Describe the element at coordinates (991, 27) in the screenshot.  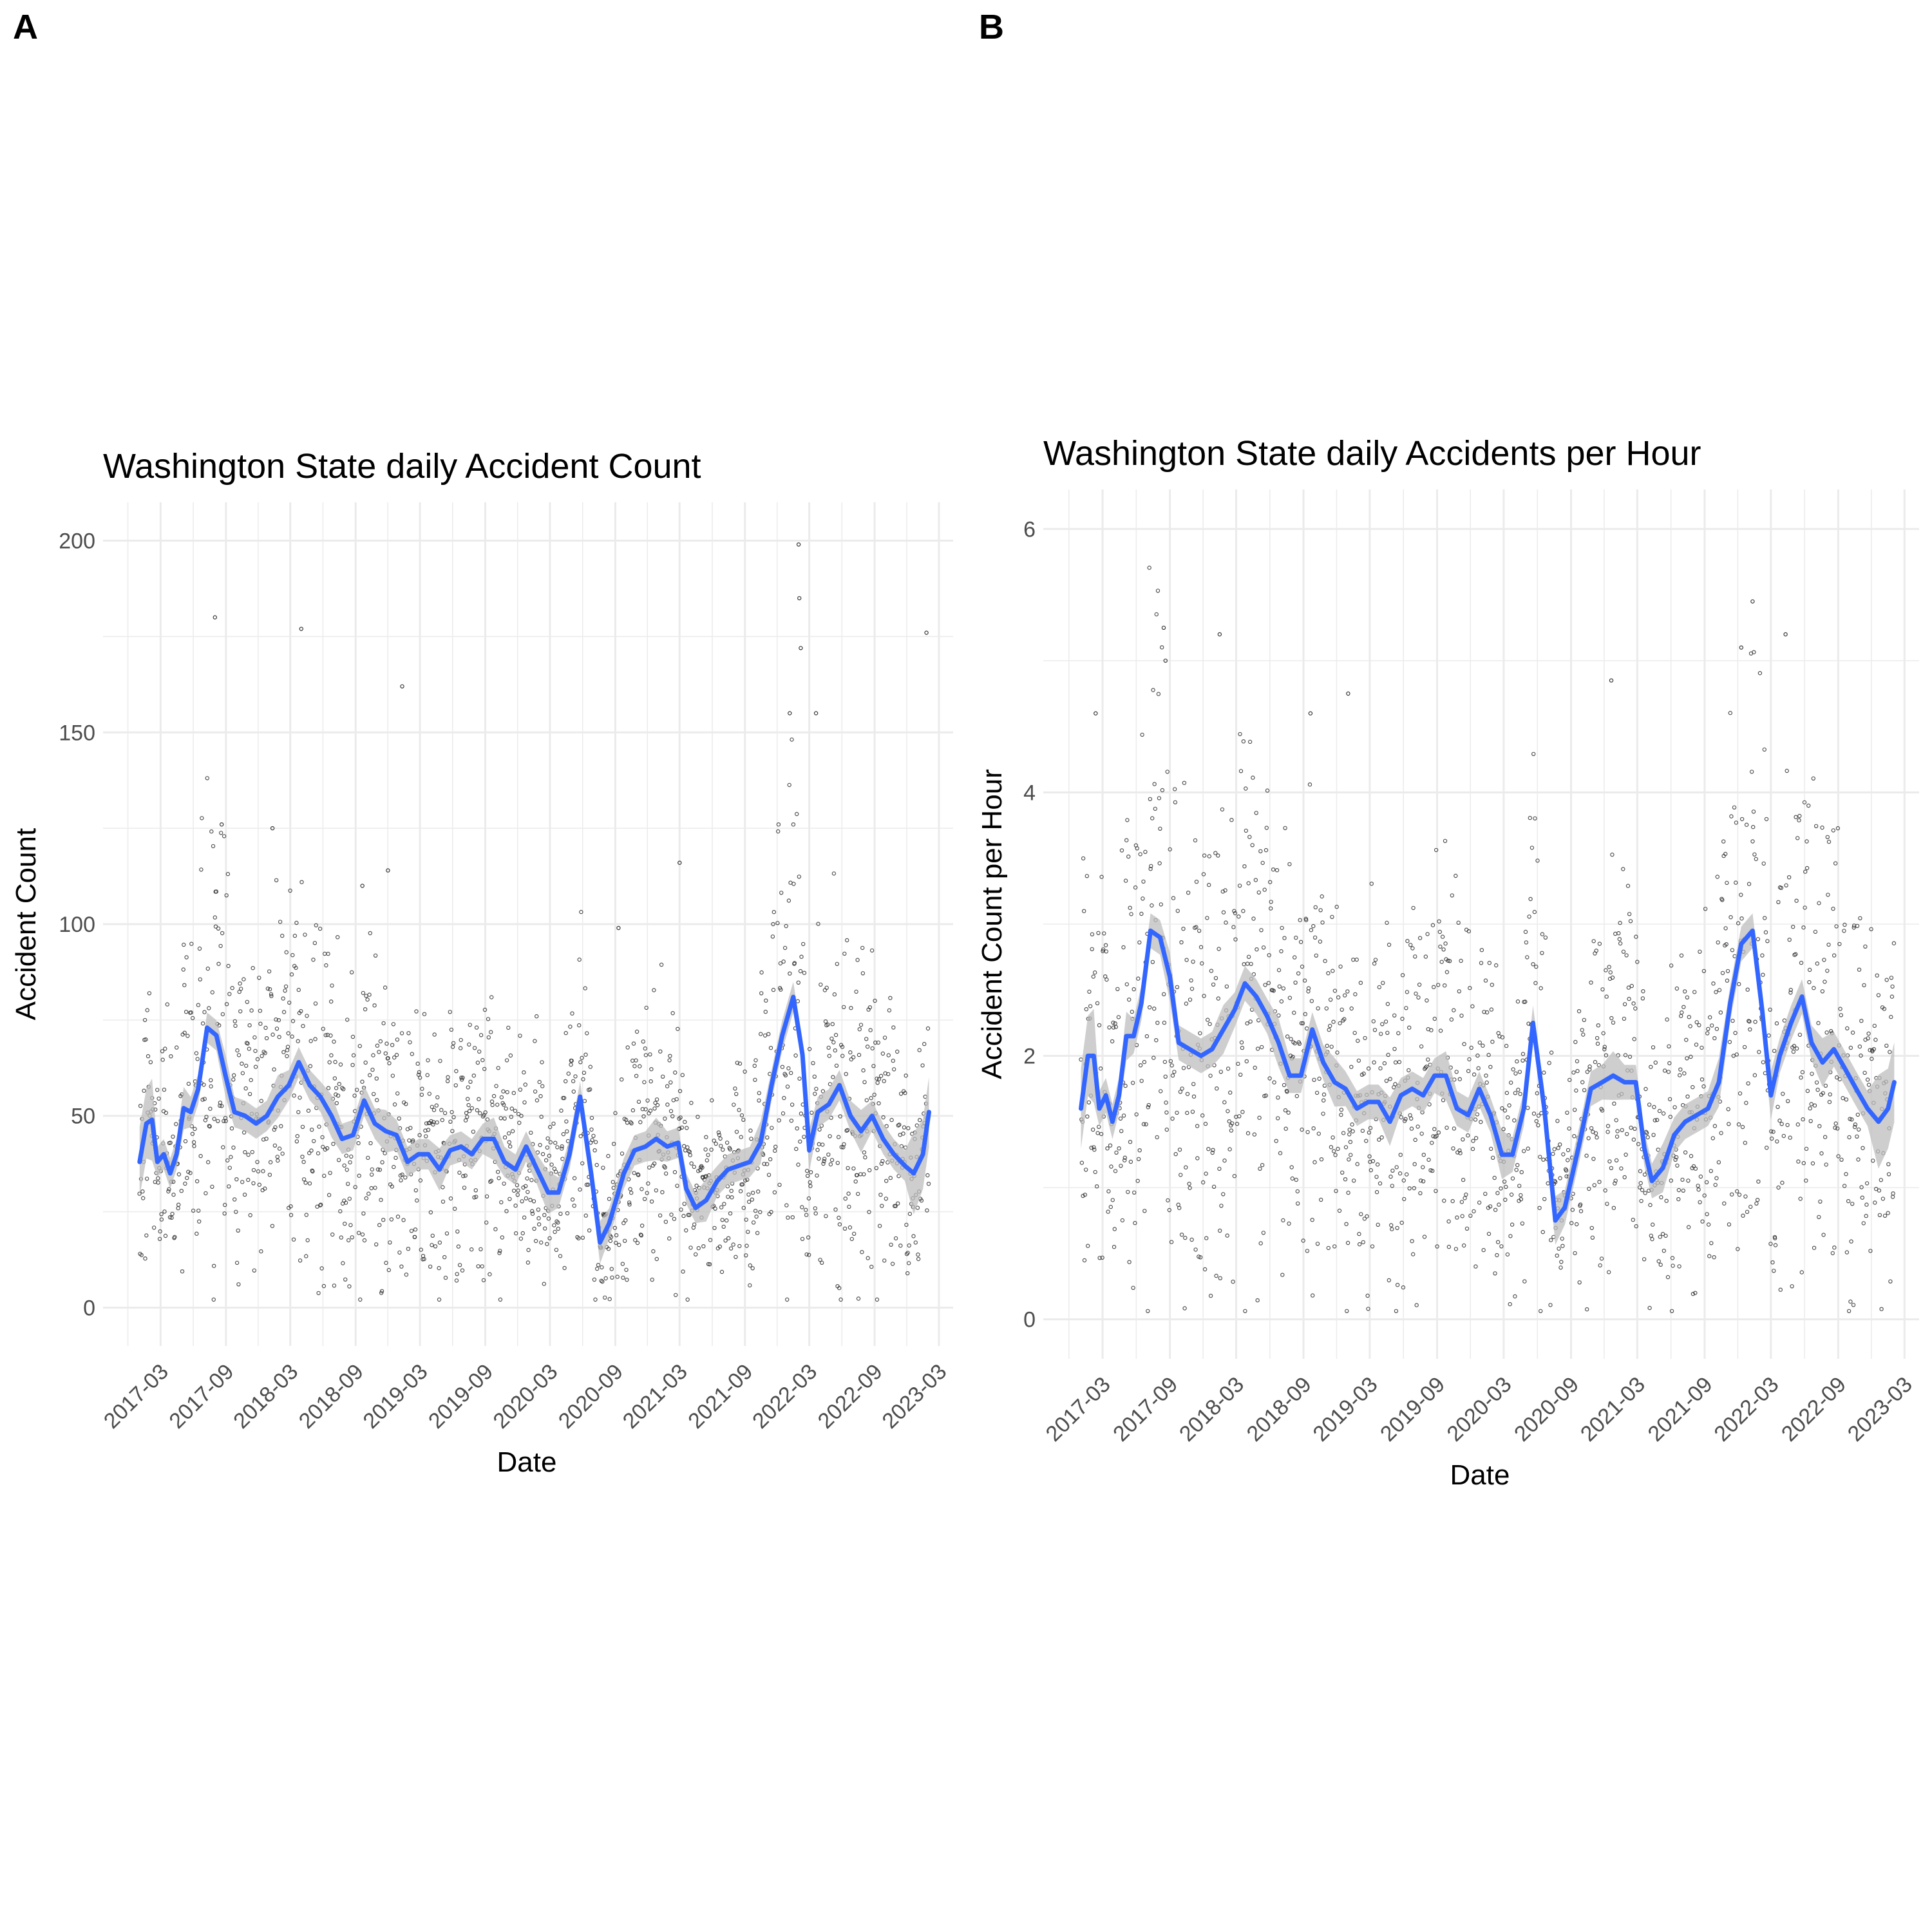
I see `panel-b-tag: B` at that location.